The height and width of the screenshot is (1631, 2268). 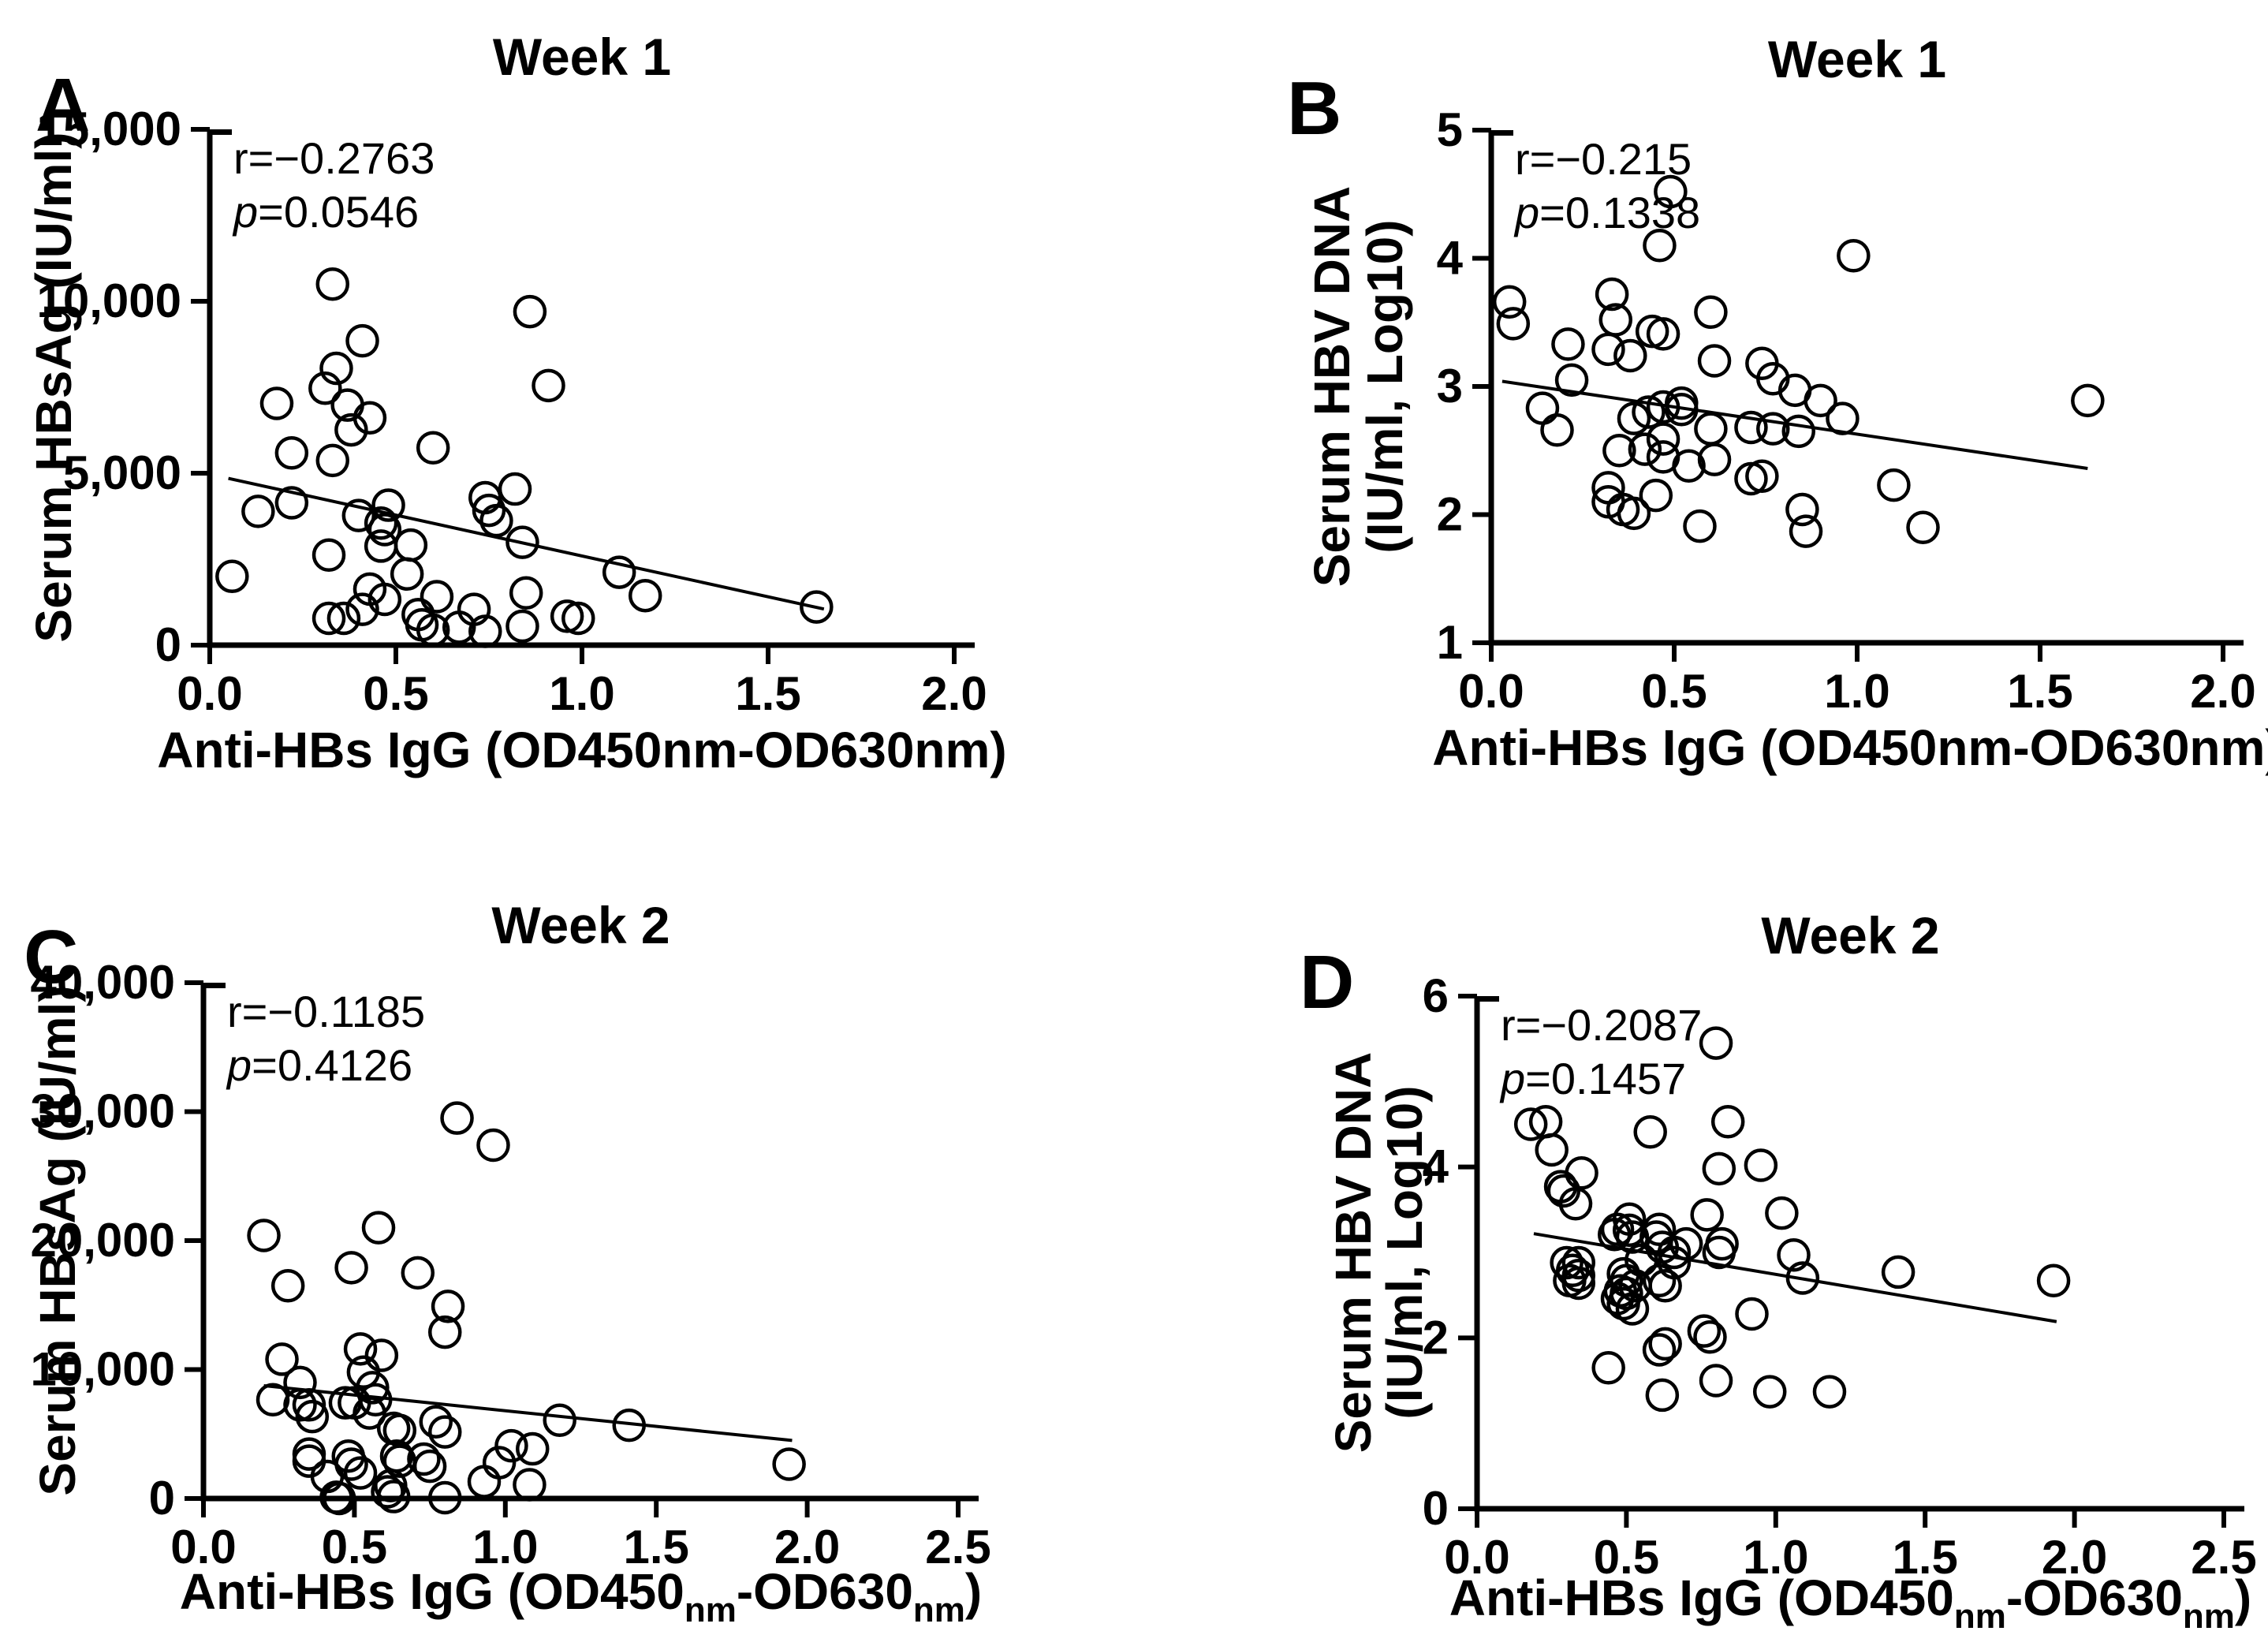 What do you see at coordinates (109, 300) in the screenshot?
I see `y-tick-label: 10,000` at bounding box center [109, 300].